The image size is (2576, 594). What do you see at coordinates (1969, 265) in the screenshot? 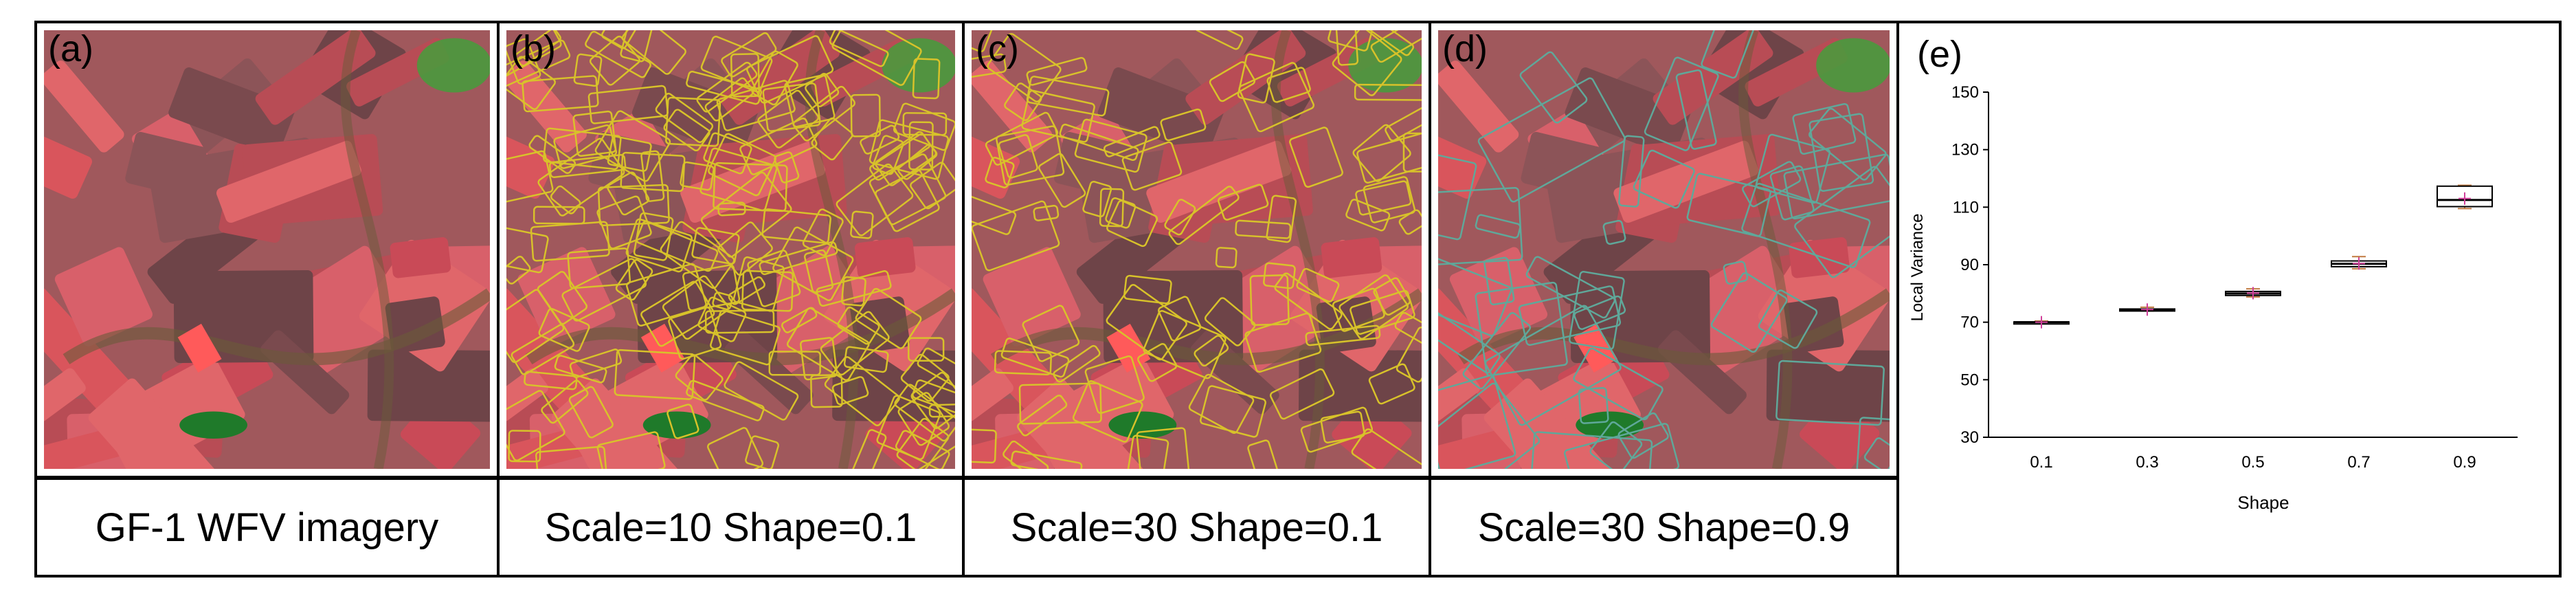
I see `y-tick-label: 90` at bounding box center [1969, 265].